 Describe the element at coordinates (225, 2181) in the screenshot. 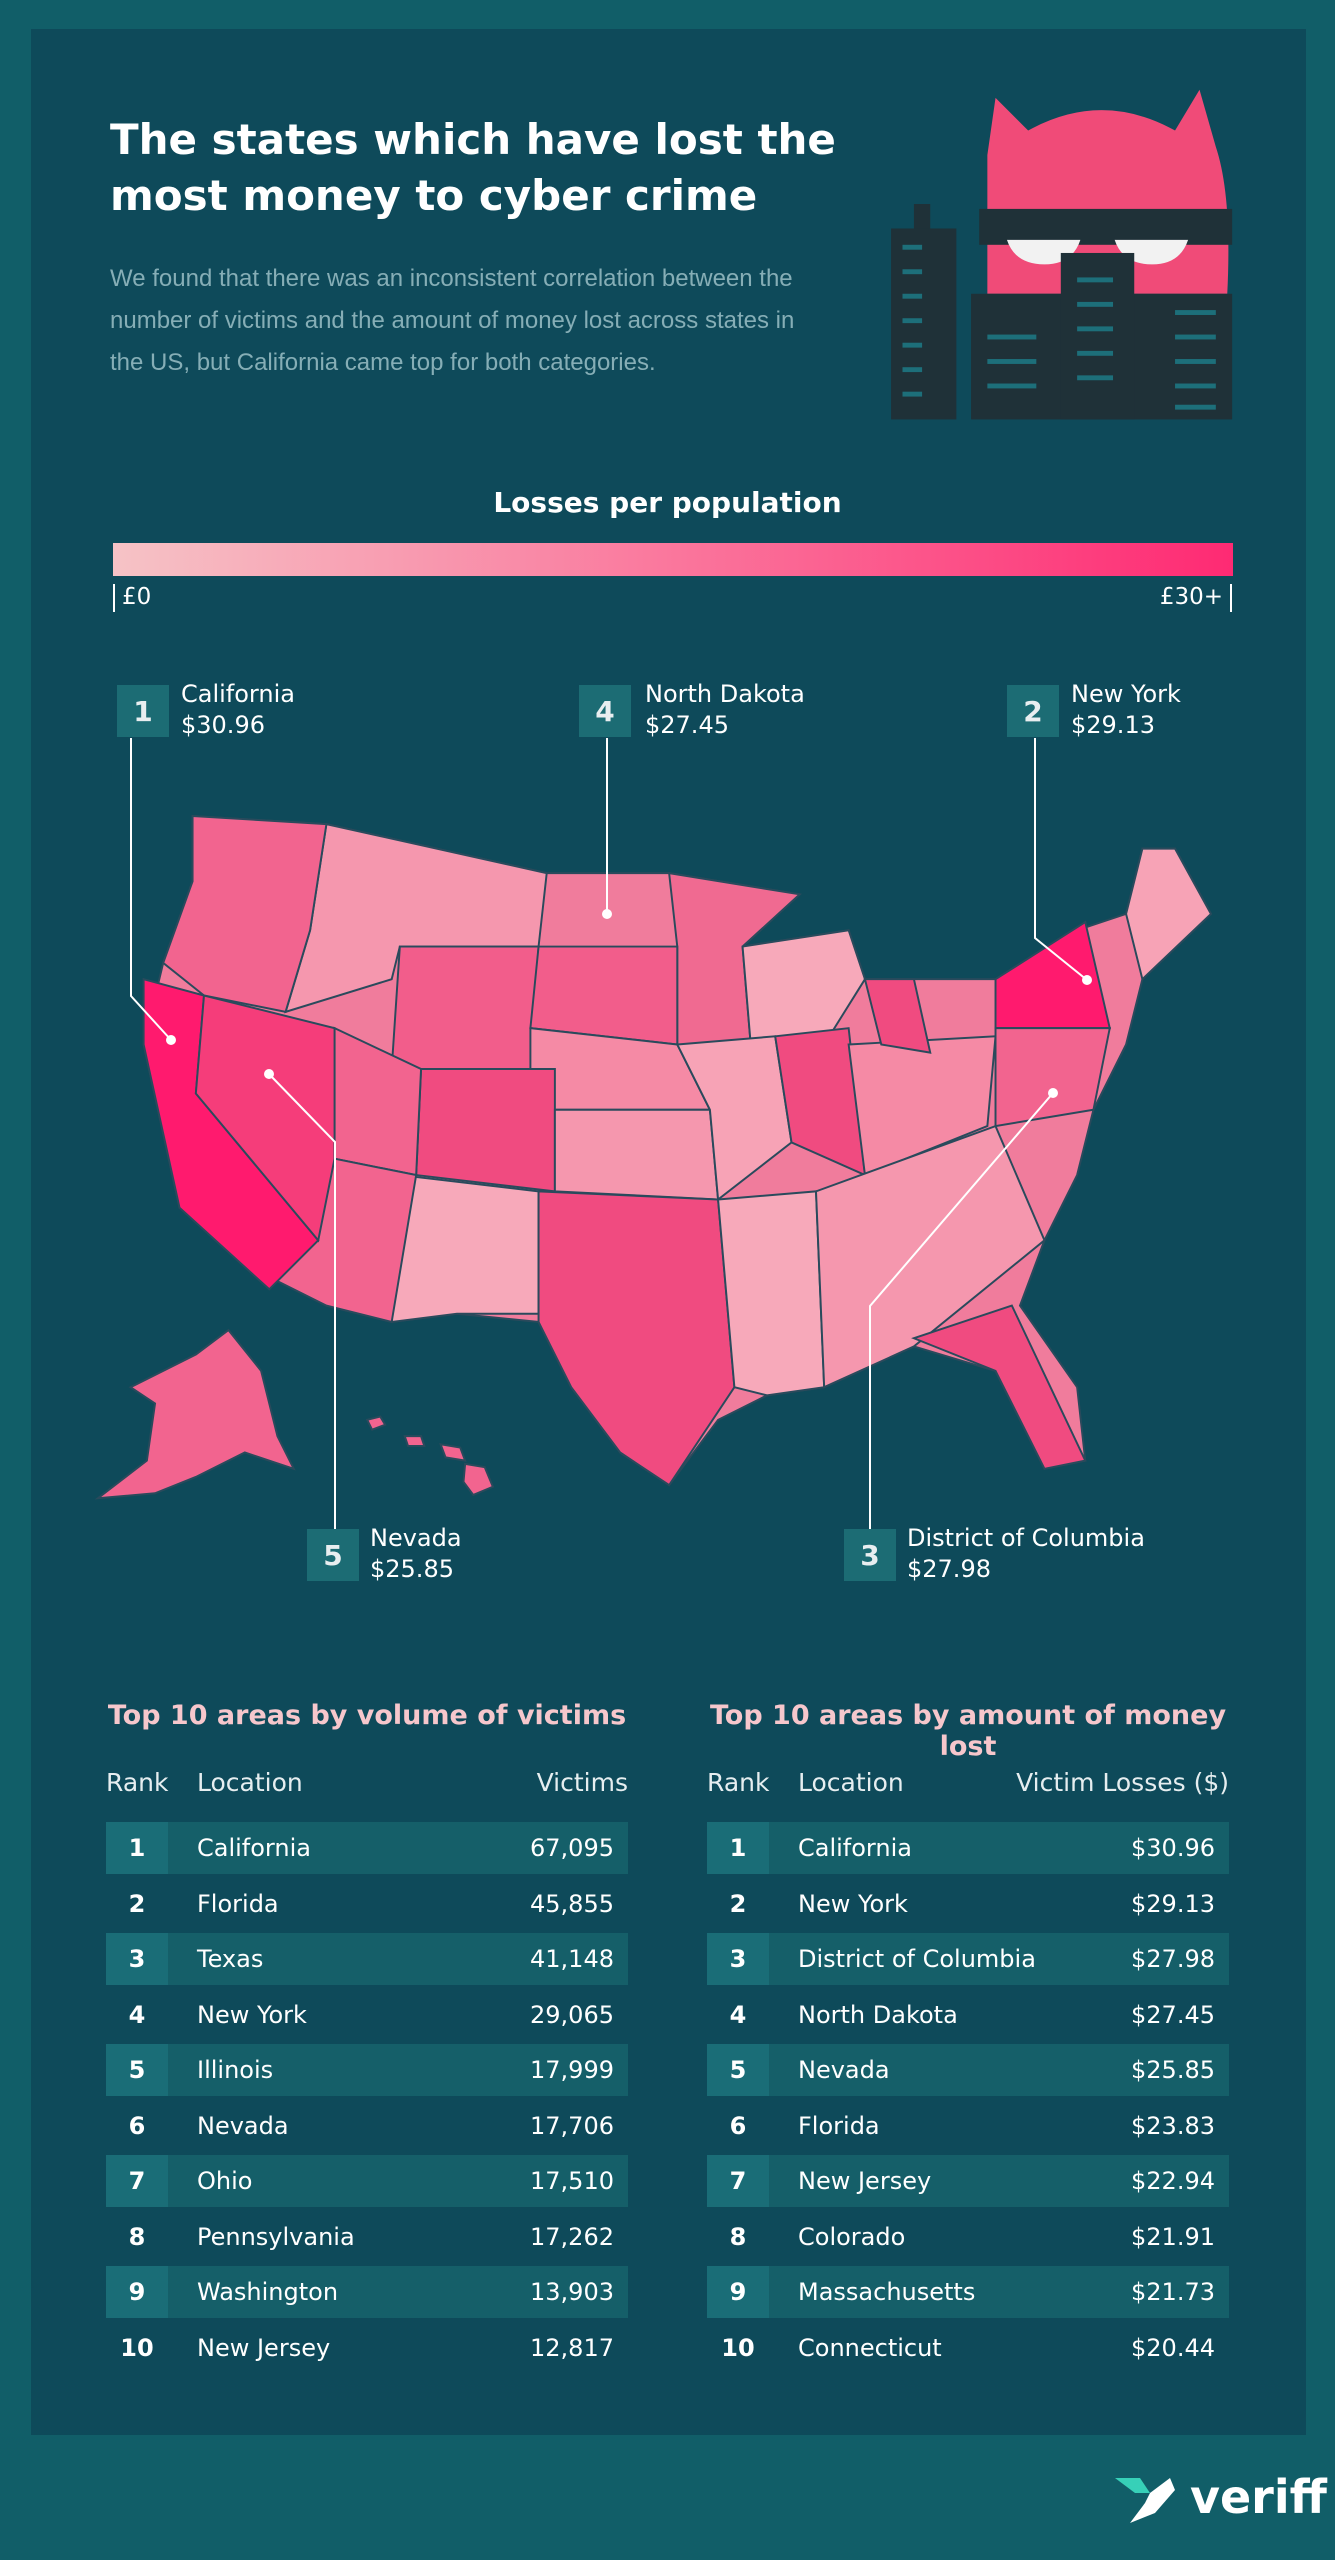

I see `location-cell: Ohio` at that location.